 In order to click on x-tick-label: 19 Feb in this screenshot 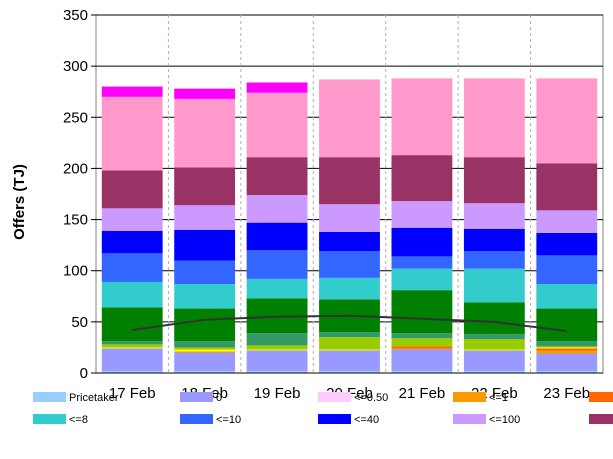, I will do `click(277, 393)`.